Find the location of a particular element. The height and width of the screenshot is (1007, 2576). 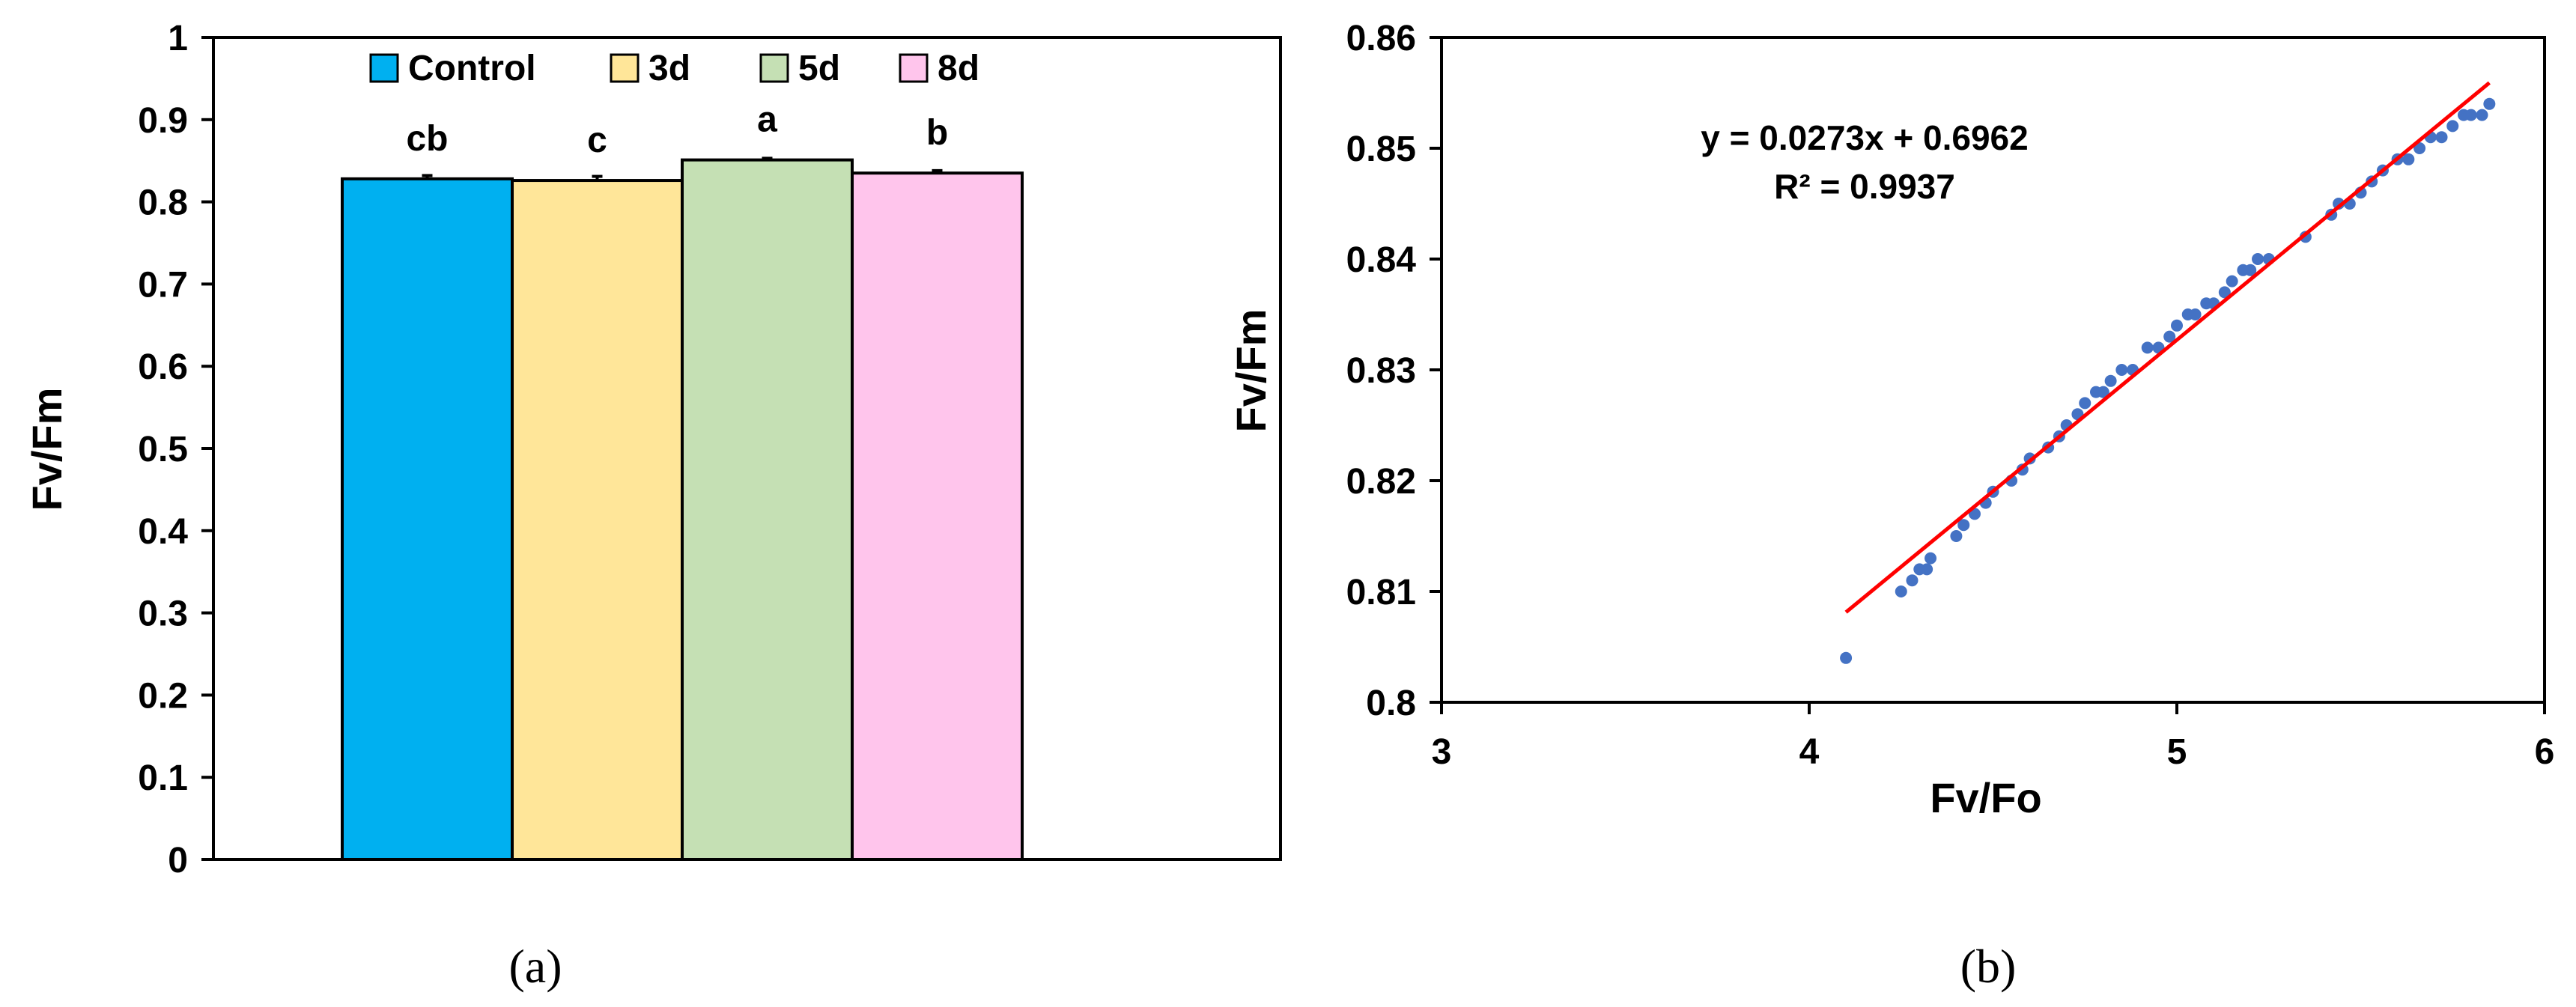

panel-a-significance-label: c is located at coordinates (597, 140).